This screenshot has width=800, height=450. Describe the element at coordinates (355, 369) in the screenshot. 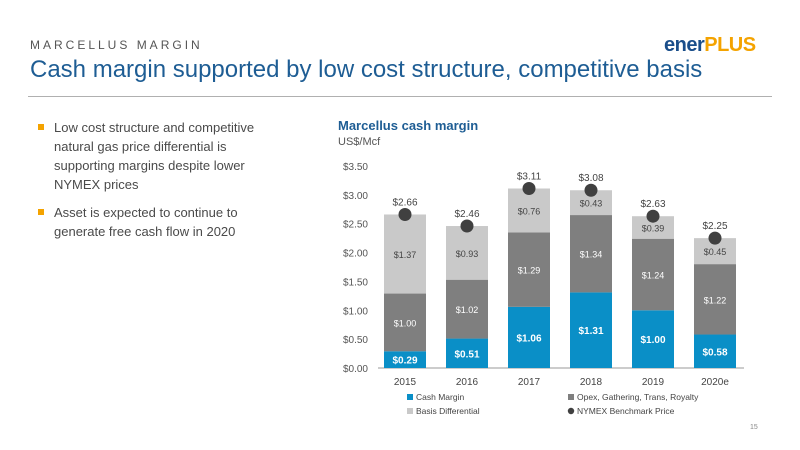

I see `y-tick-label: $0.00` at that location.